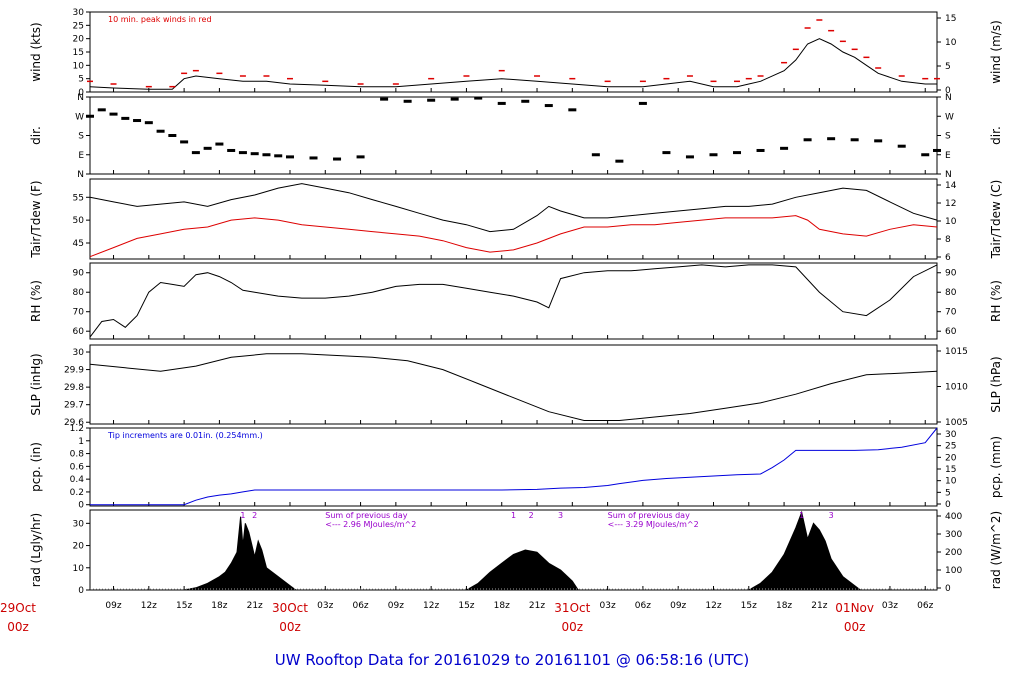  I want to click on y-tick-label: 29.8, so click(74, 388).